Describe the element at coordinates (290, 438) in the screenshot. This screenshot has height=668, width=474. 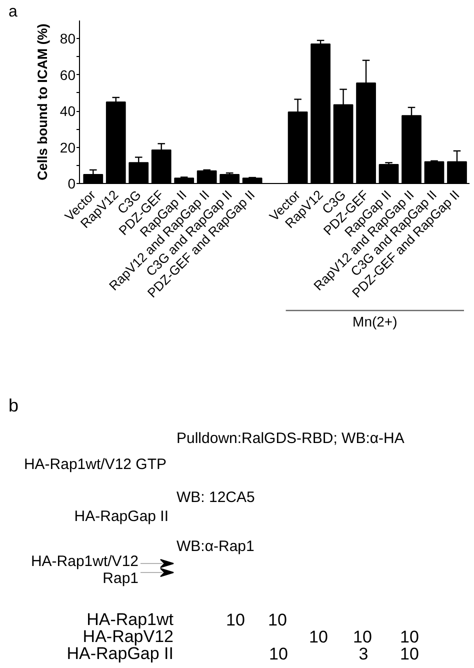
I see `text: Pulldown:RalGDS-RBD; WB:α-HA` at that location.